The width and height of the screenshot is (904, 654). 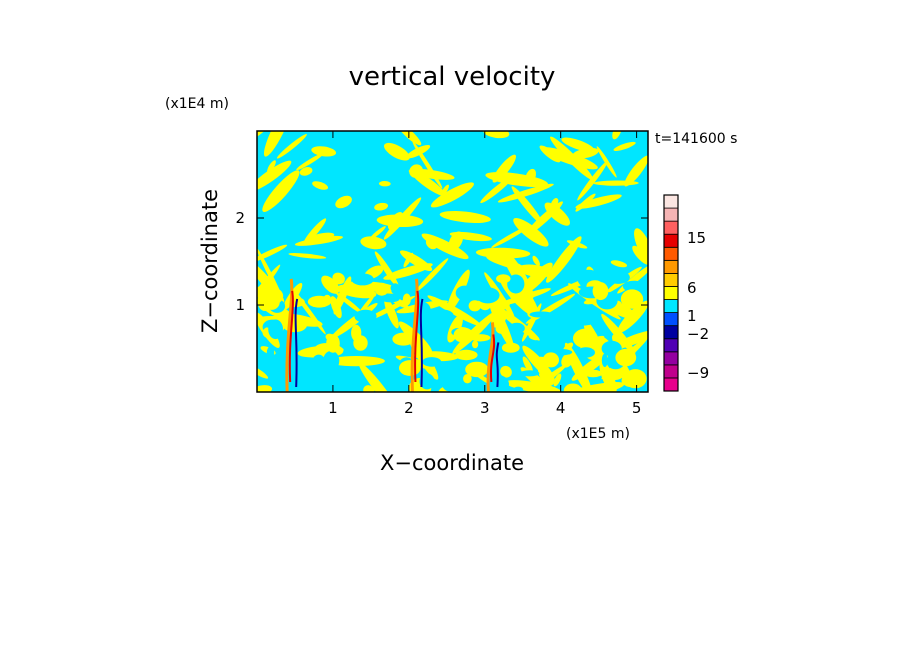 I want to click on y-unit-label: (x1E4 m), so click(x=197, y=104).